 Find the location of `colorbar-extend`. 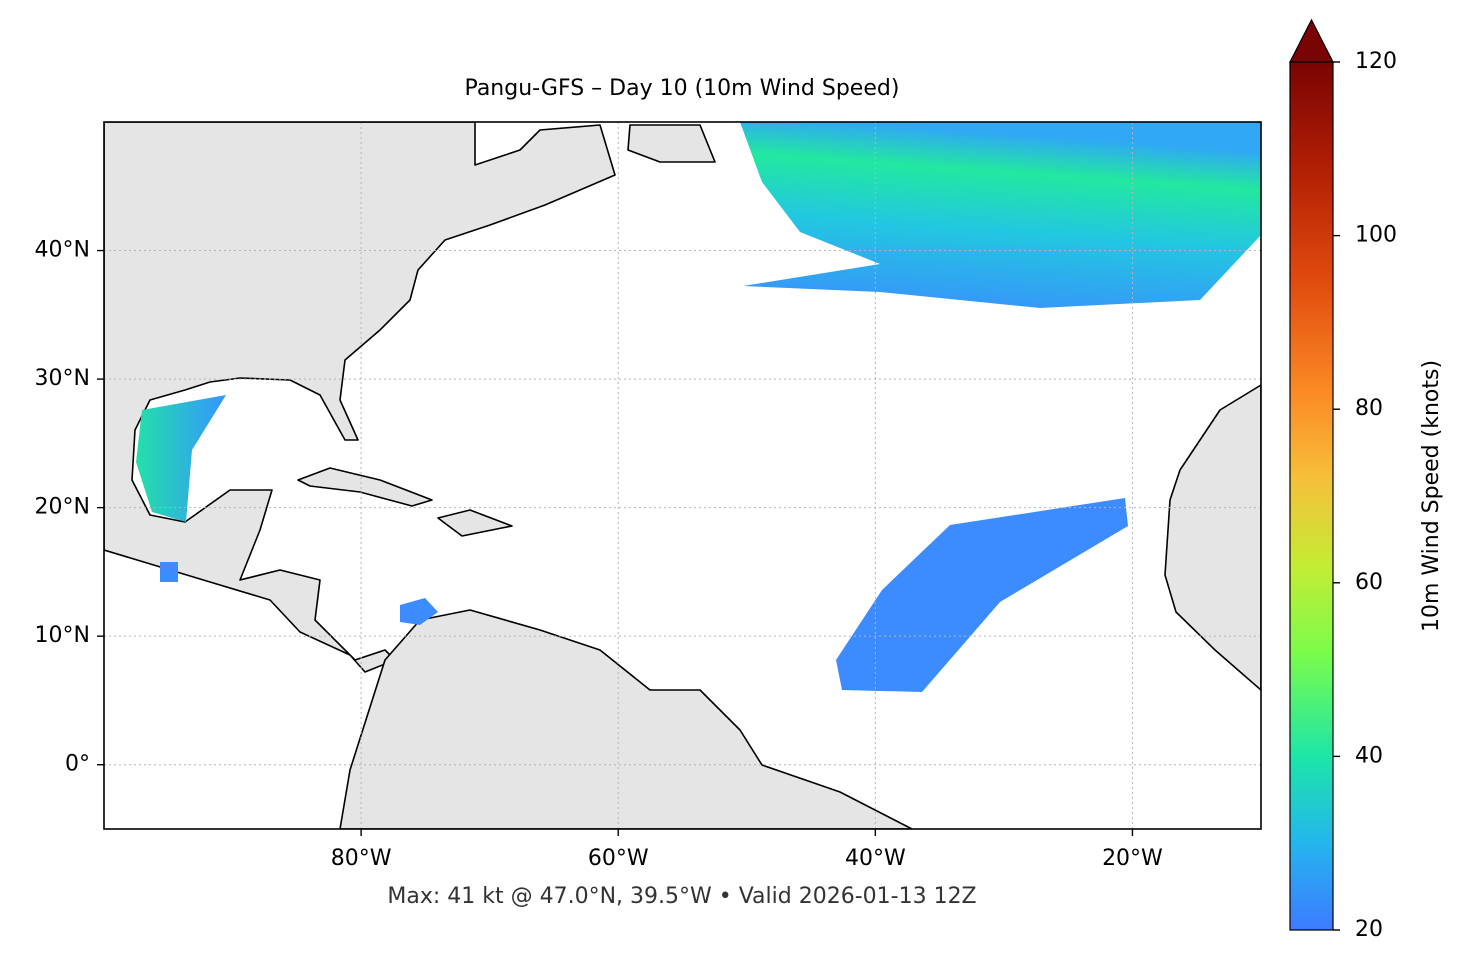

colorbar-extend is located at coordinates (1311, 40).